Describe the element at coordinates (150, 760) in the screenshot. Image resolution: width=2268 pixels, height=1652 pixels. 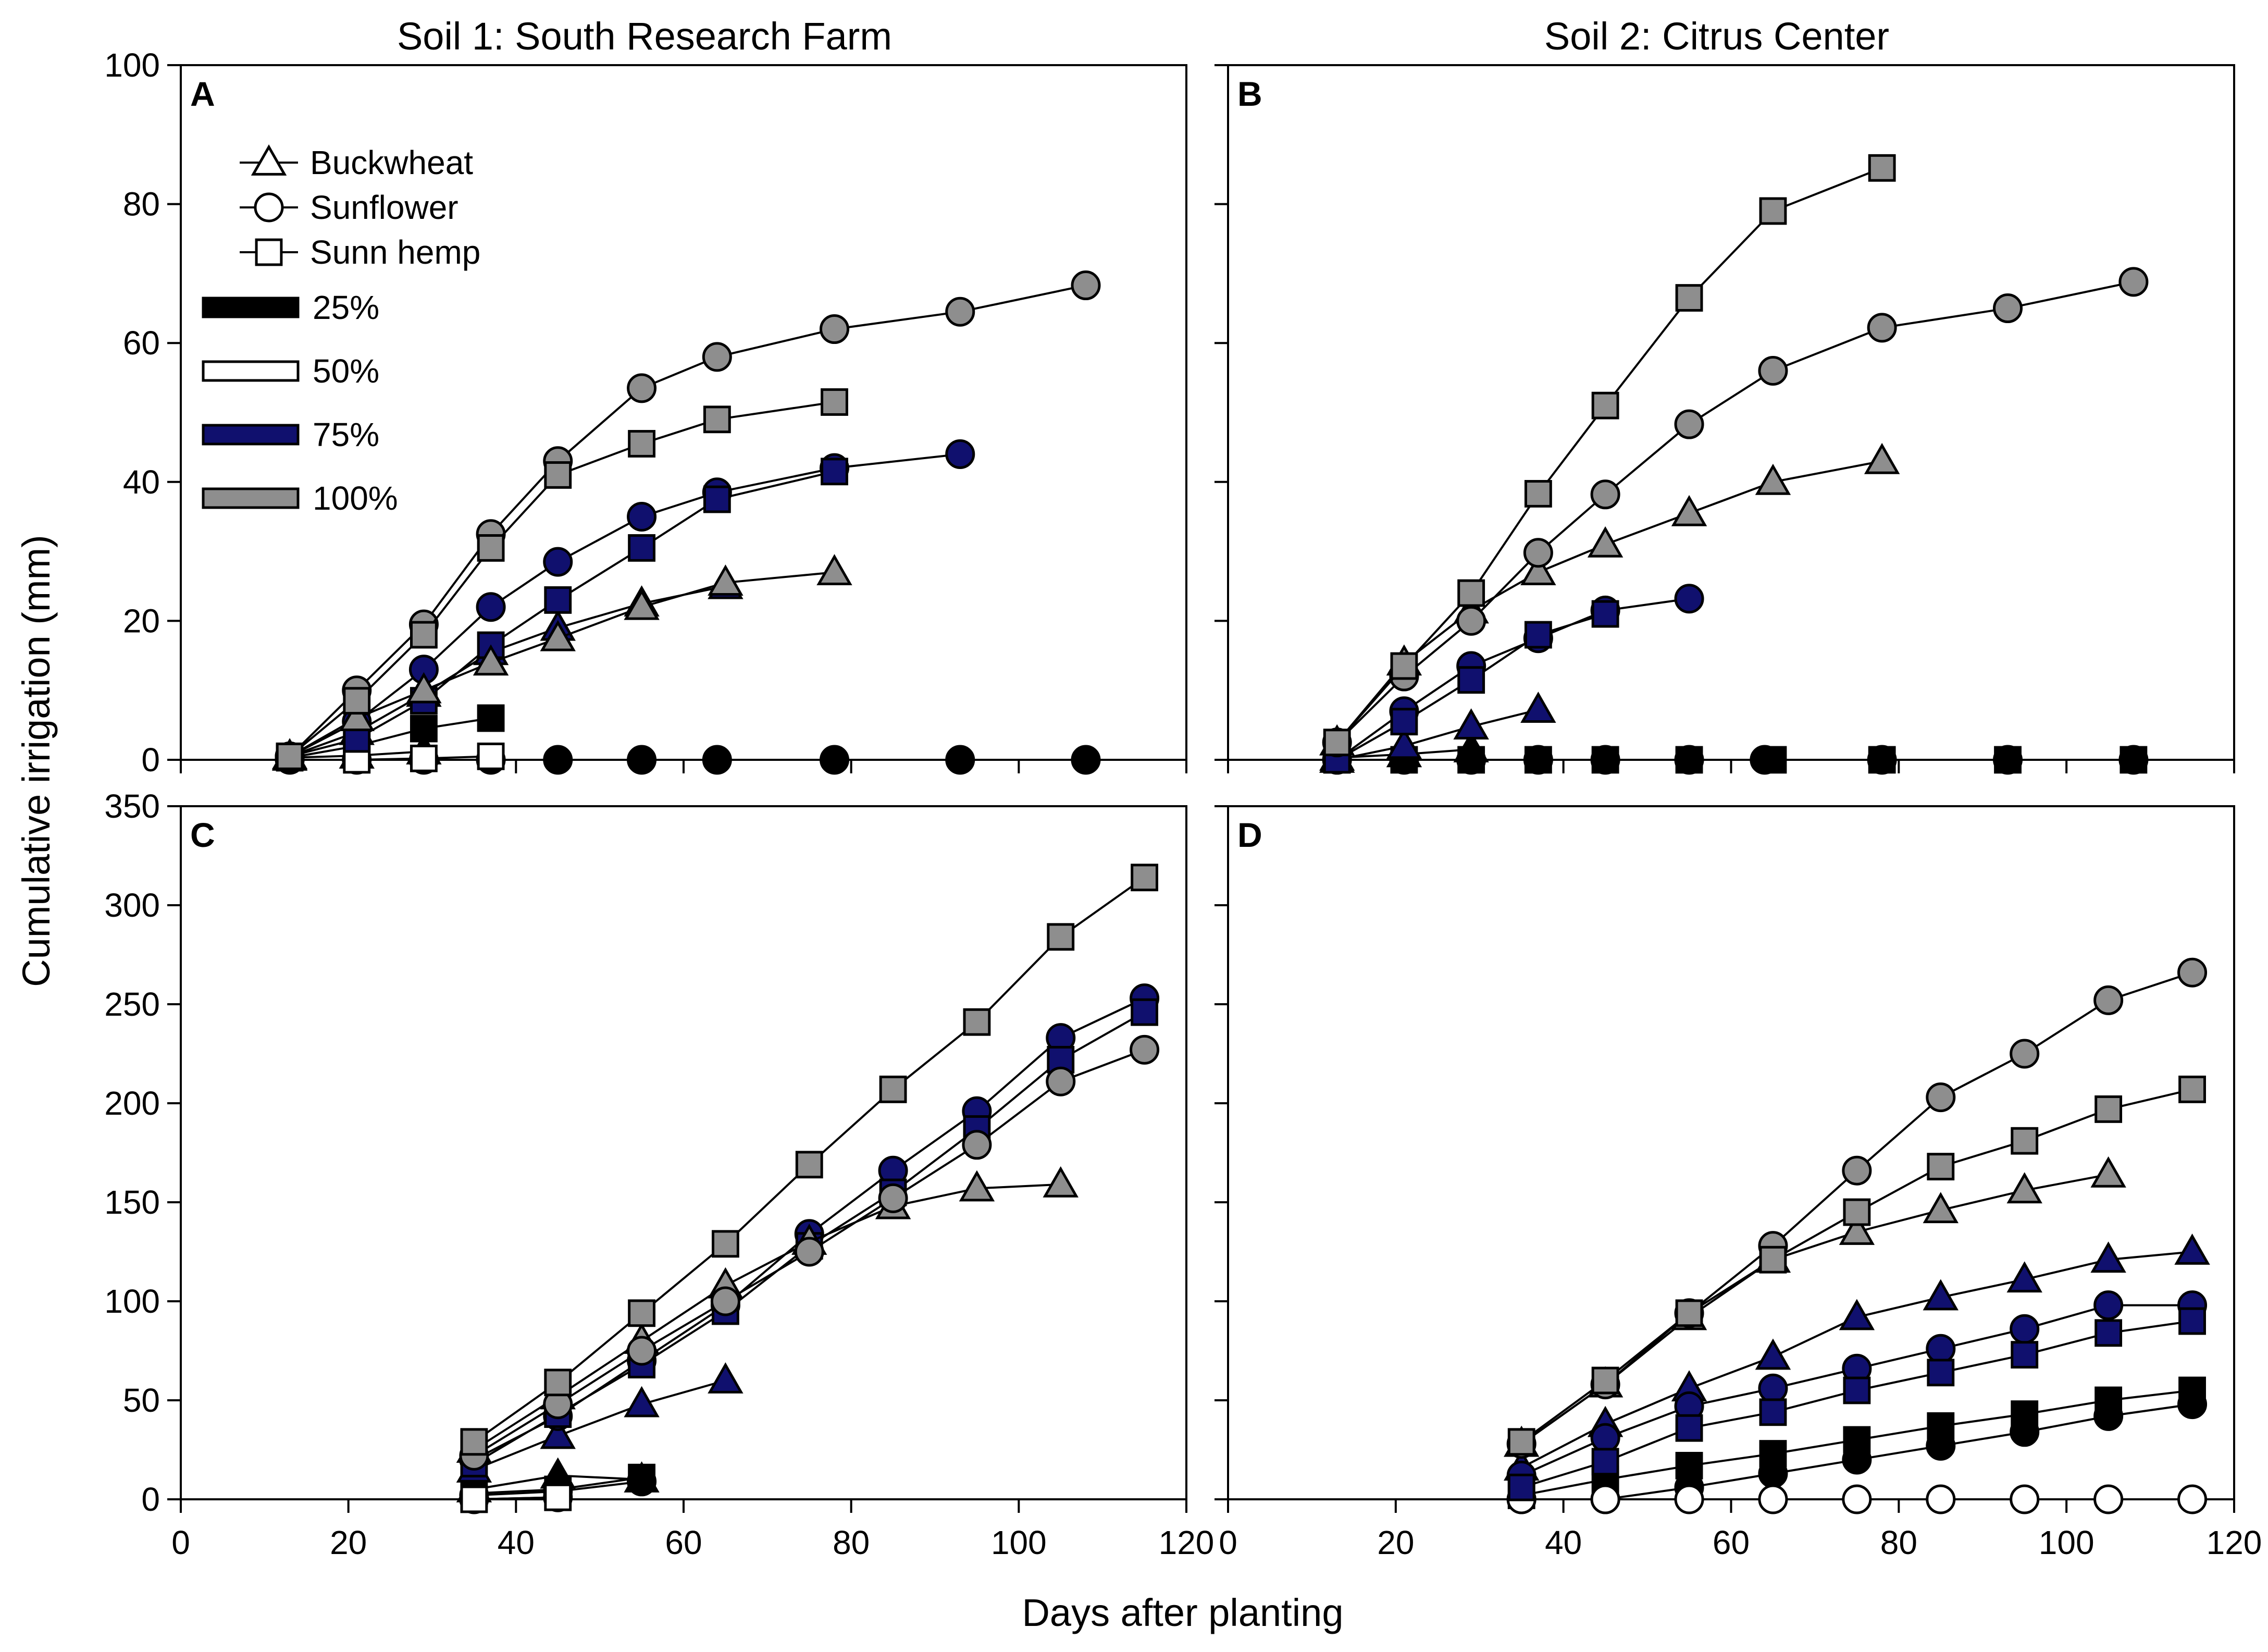
I see `y-tick-label: 0` at that location.